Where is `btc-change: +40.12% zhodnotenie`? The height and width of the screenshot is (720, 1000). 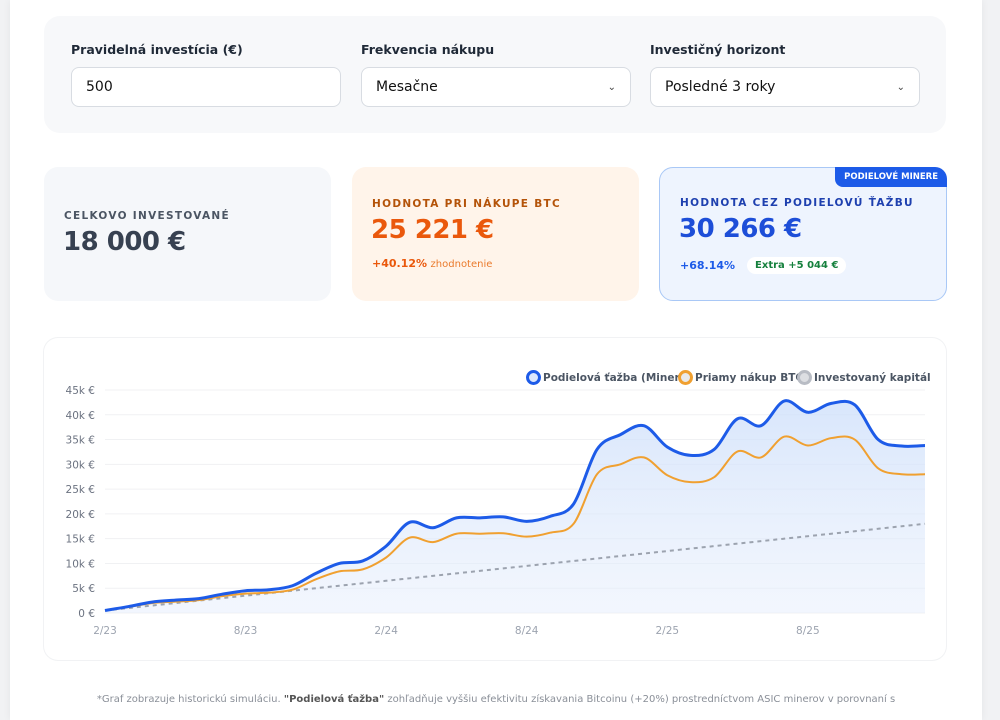 btc-change: +40.12% zhodnotenie is located at coordinates (432, 263).